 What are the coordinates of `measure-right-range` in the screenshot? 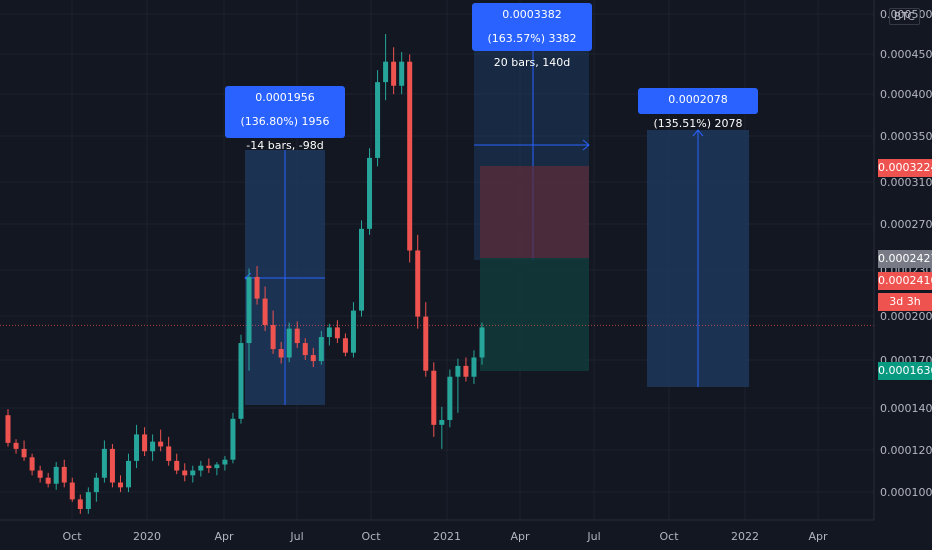 It's located at (698, 258).